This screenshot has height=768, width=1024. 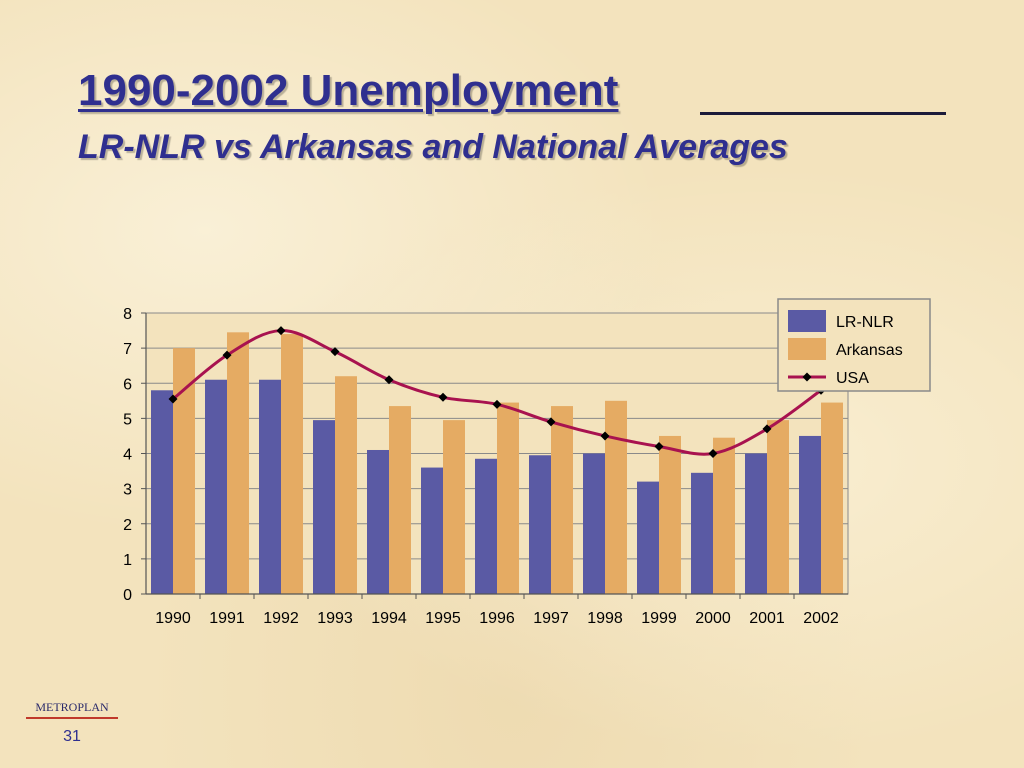 What do you see at coordinates (281, 331) in the screenshot?
I see `usa-point-1992` at bounding box center [281, 331].